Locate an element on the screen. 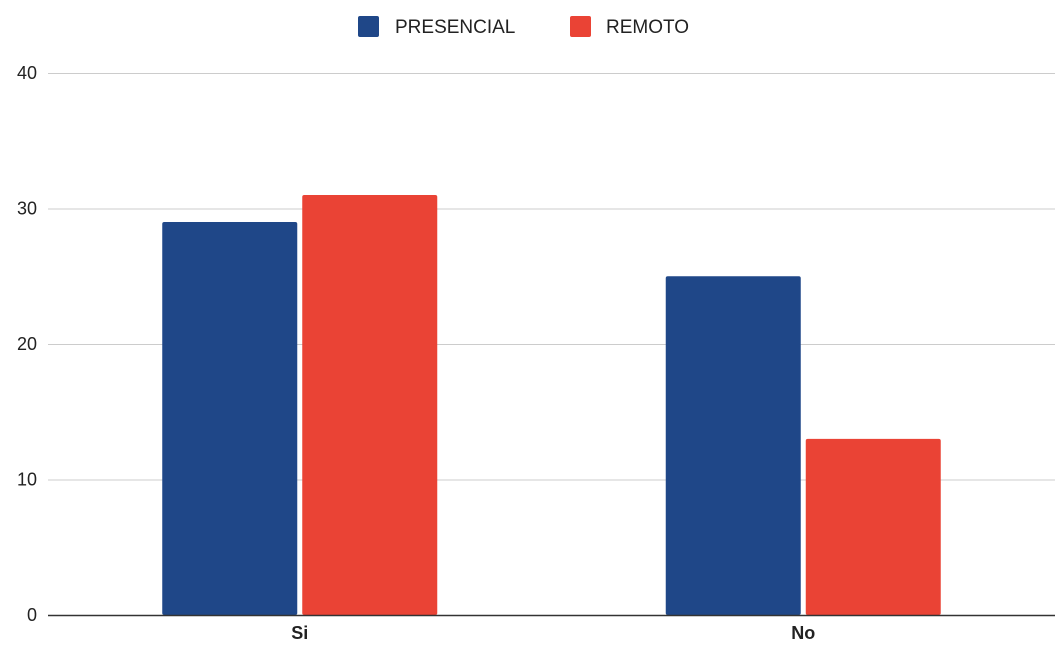  legend-label-remoto: REMOTO is located at coordinates (647, 27).